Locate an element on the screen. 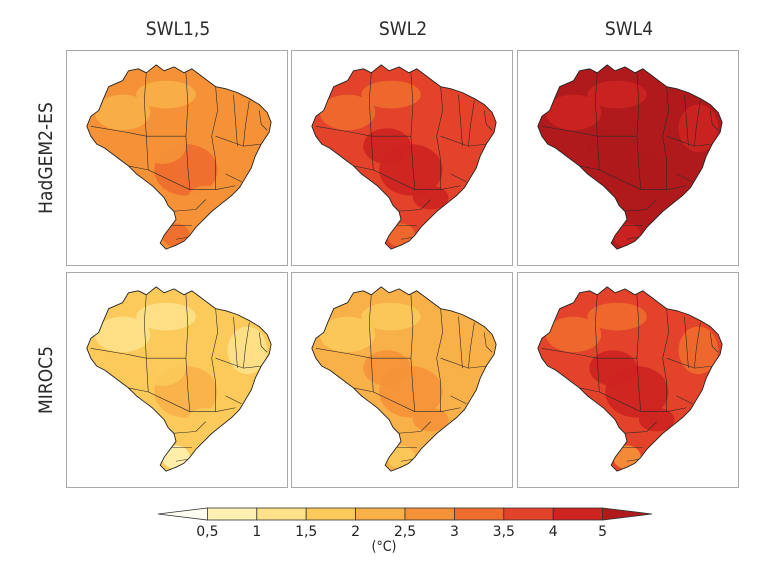  row-title-miroc5: MIROC5 is located at coordinates (46, 380).